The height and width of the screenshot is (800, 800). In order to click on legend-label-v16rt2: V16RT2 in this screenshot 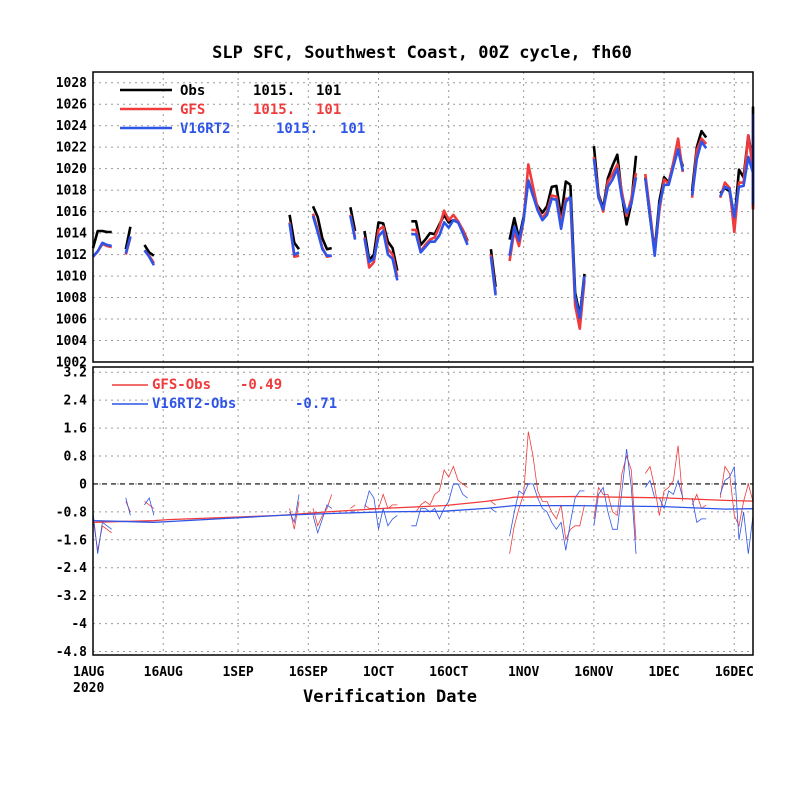, I will do `click(205, 129)`.